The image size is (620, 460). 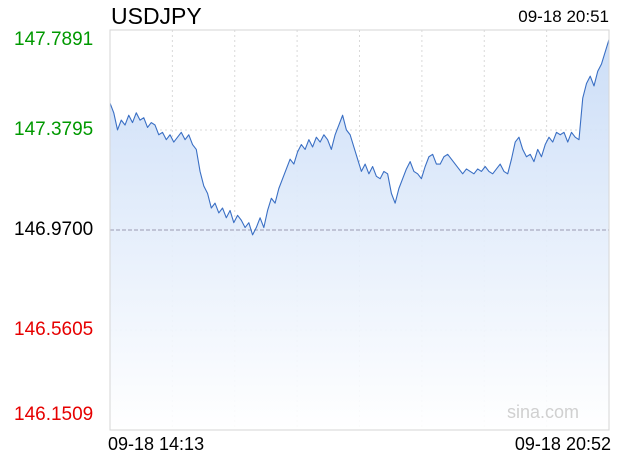 What do you see at coordinates (54, 39) in the screenshot?
I see `y-tick-label: 147.7891` at bounding box center [54, 39].